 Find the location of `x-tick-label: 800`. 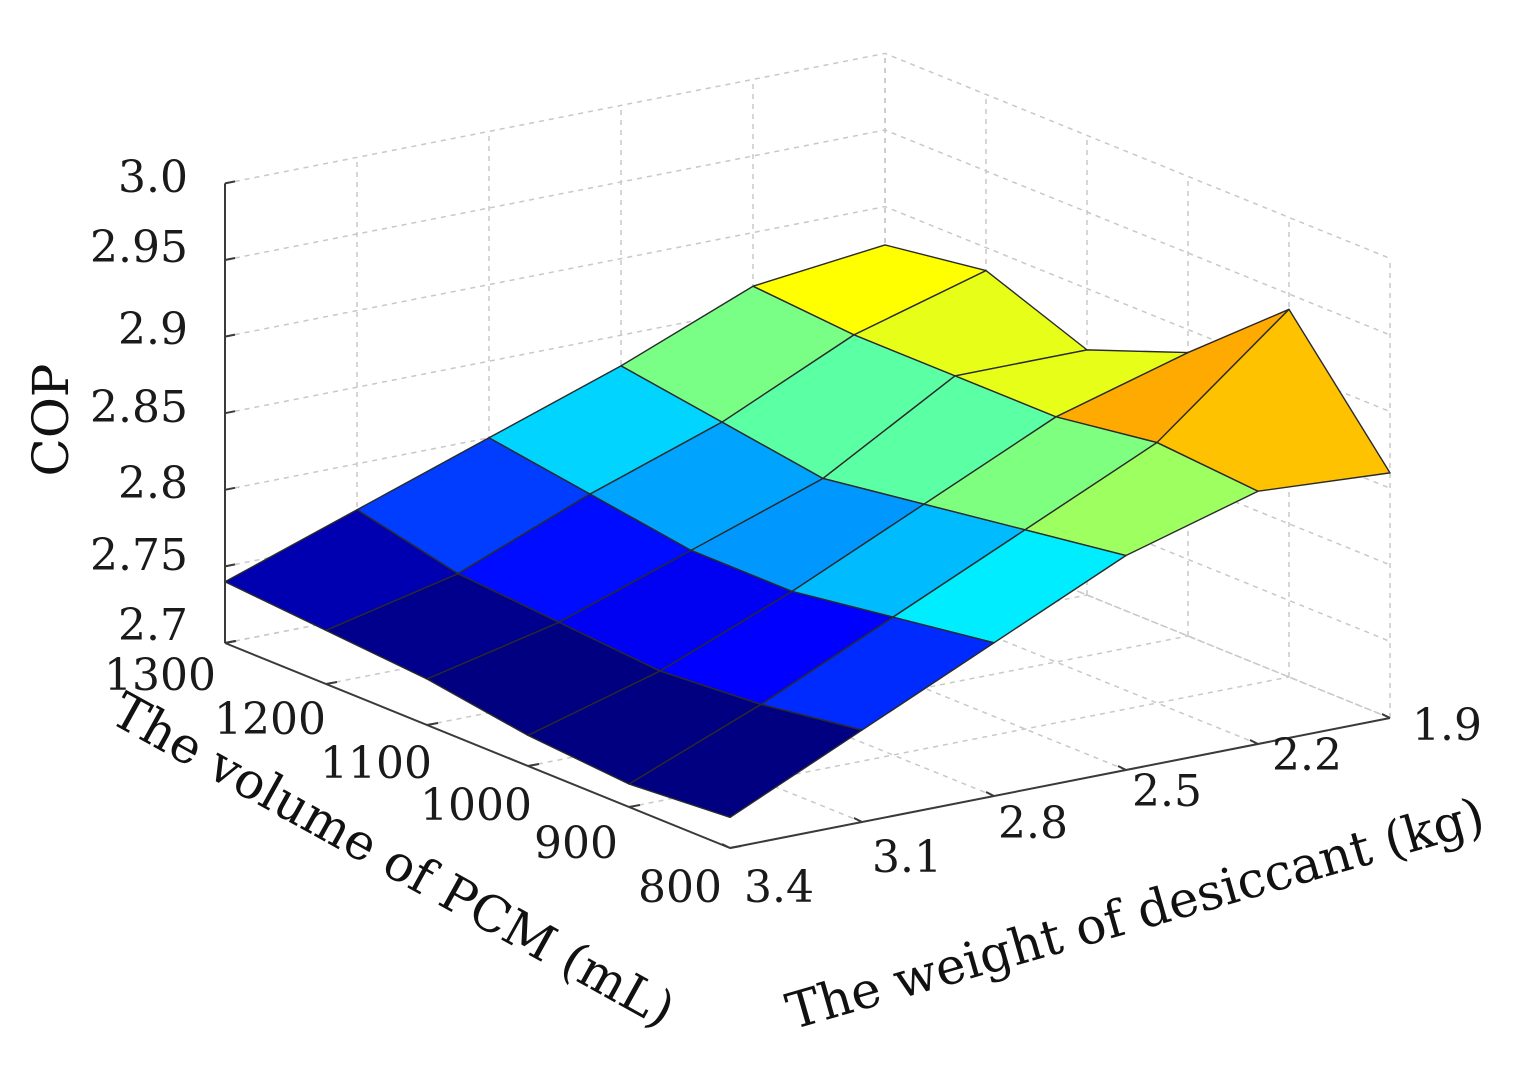

x-tick-label: 800 is located at coordinates (680, 887).